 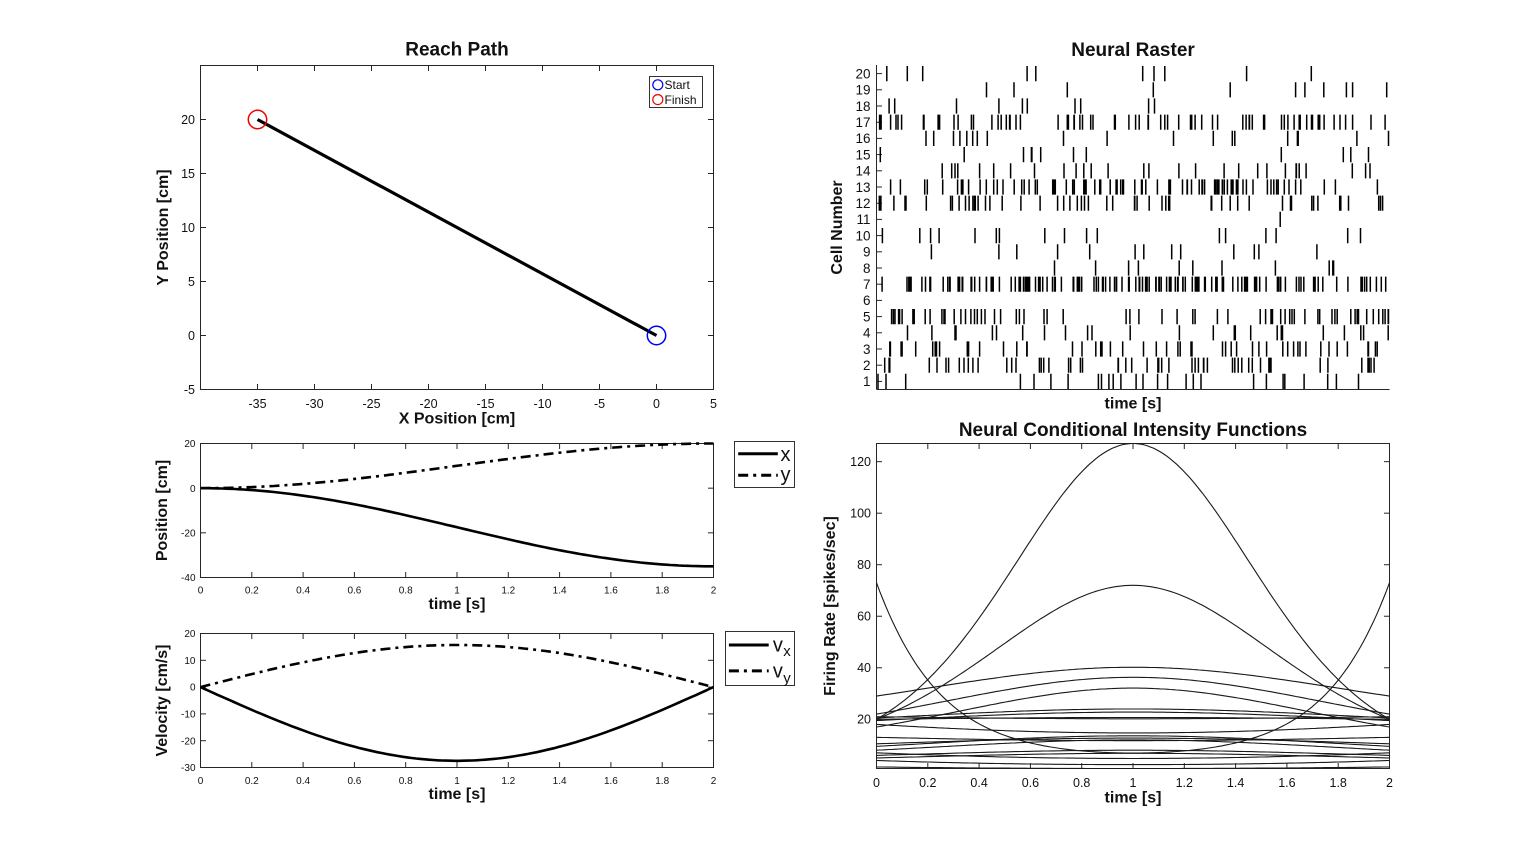 I want to click on svg-text: 19, so click(x=862, y=90).